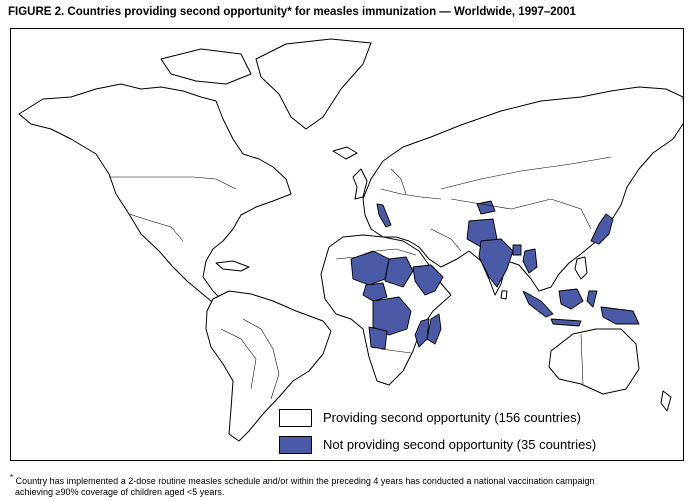 Image resolution: width=696 pixels, height=501 pixels. What do you see at coordinates (517, 250) in the screenshot?
I see `bangladesh` at bounding box center [517, 250].